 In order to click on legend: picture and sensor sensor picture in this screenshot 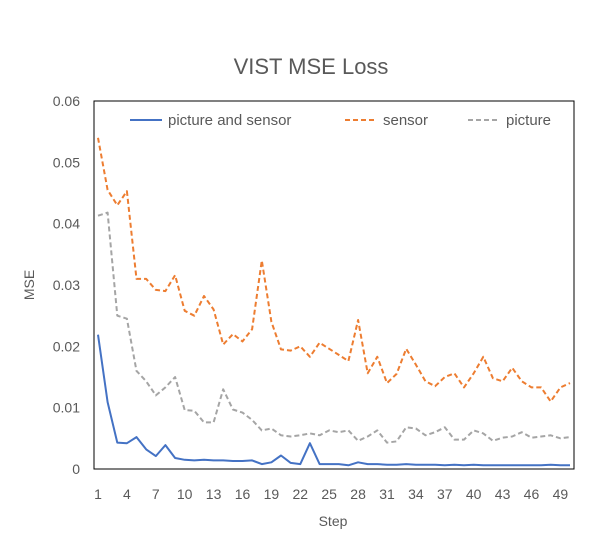, I will do `click(340, 120)`.